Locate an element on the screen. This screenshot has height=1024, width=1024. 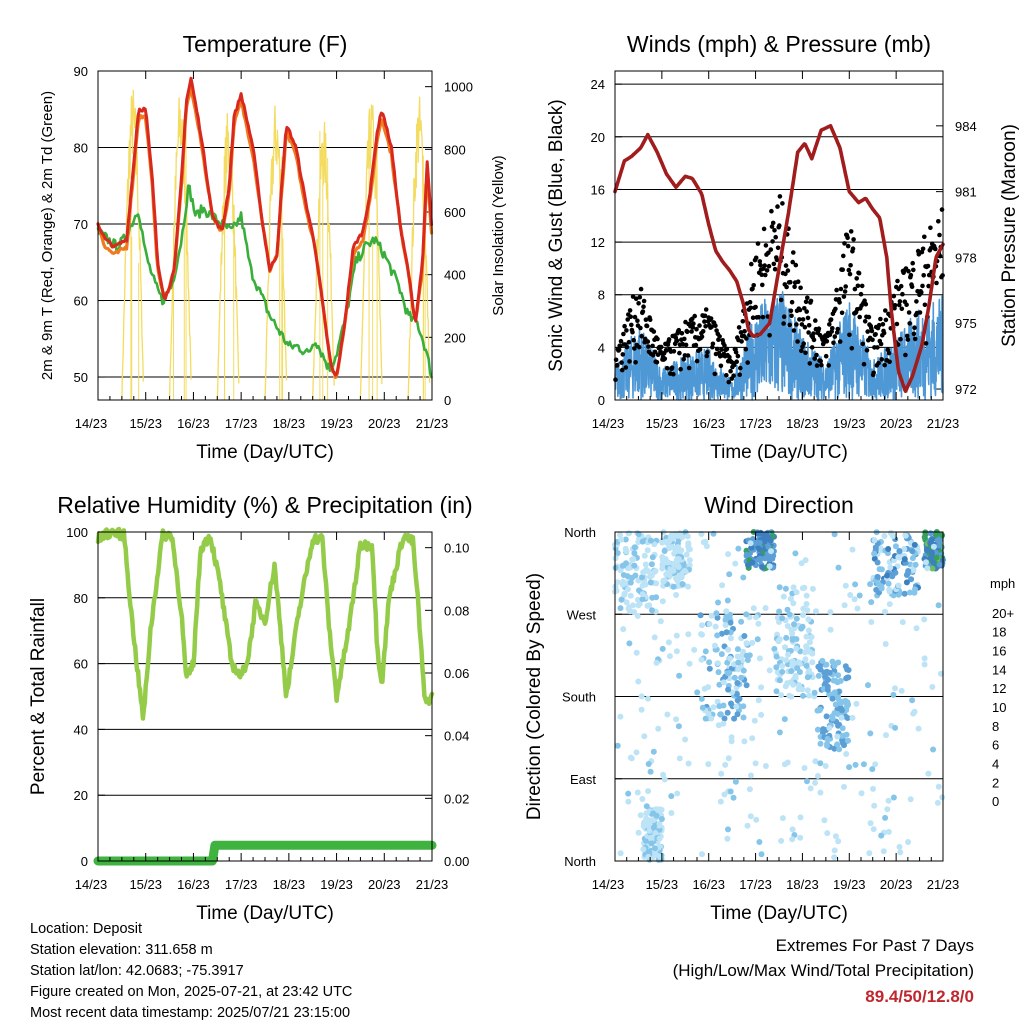
x-tick-label: 20/23 is located at coordinates (384, 884).